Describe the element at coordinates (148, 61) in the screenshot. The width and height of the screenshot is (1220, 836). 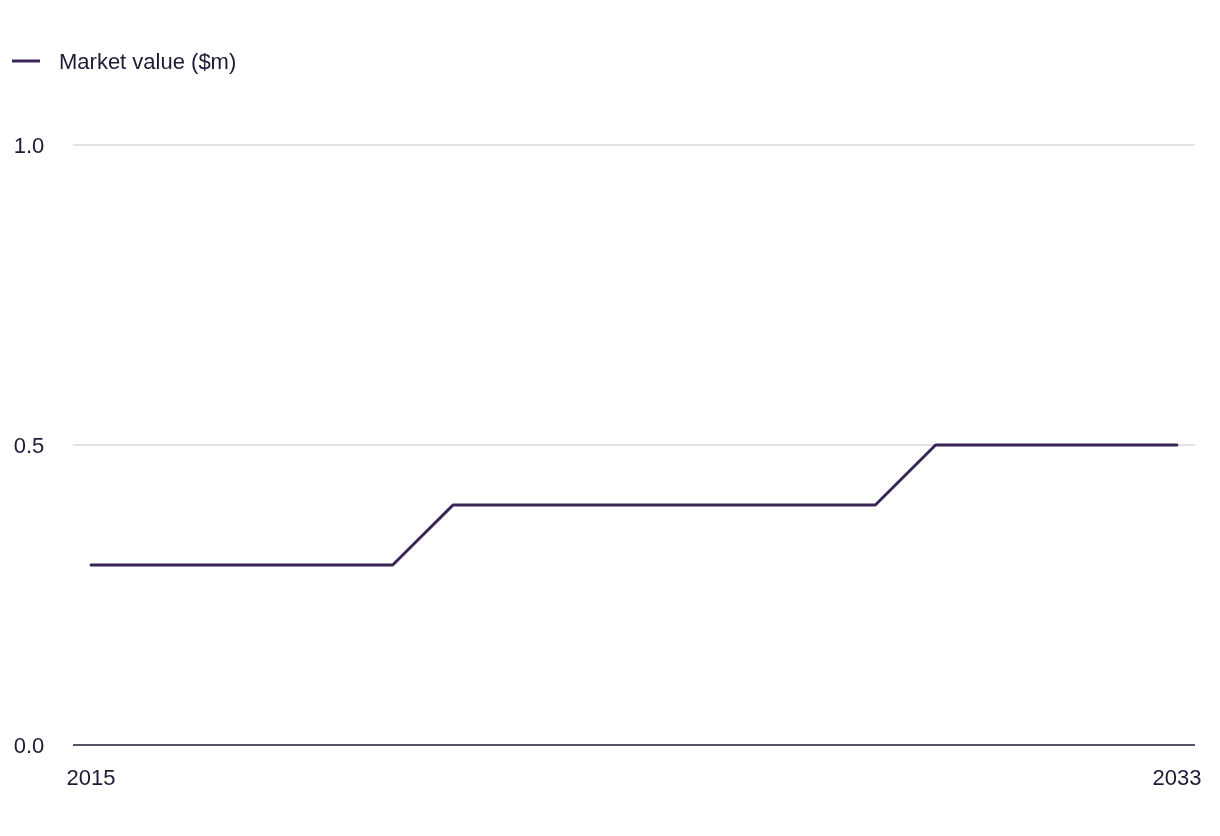
I see `legend-label: Market value ($m)` at that location.